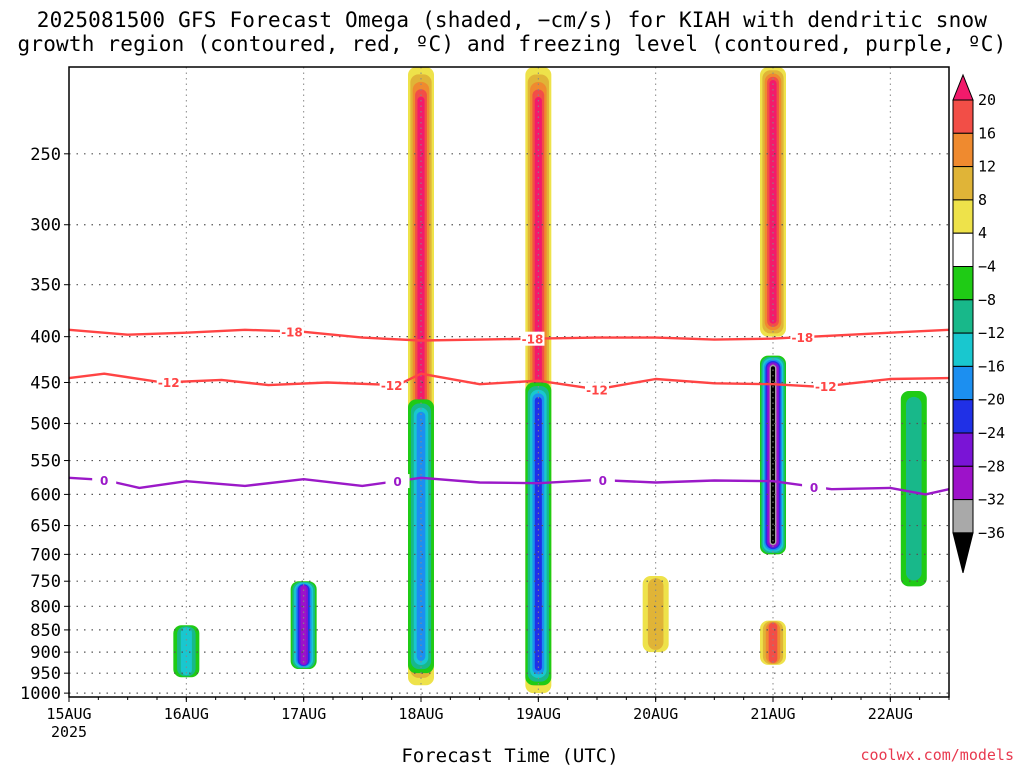  I want to click on colorbar-label: 20, so click(987, 100).